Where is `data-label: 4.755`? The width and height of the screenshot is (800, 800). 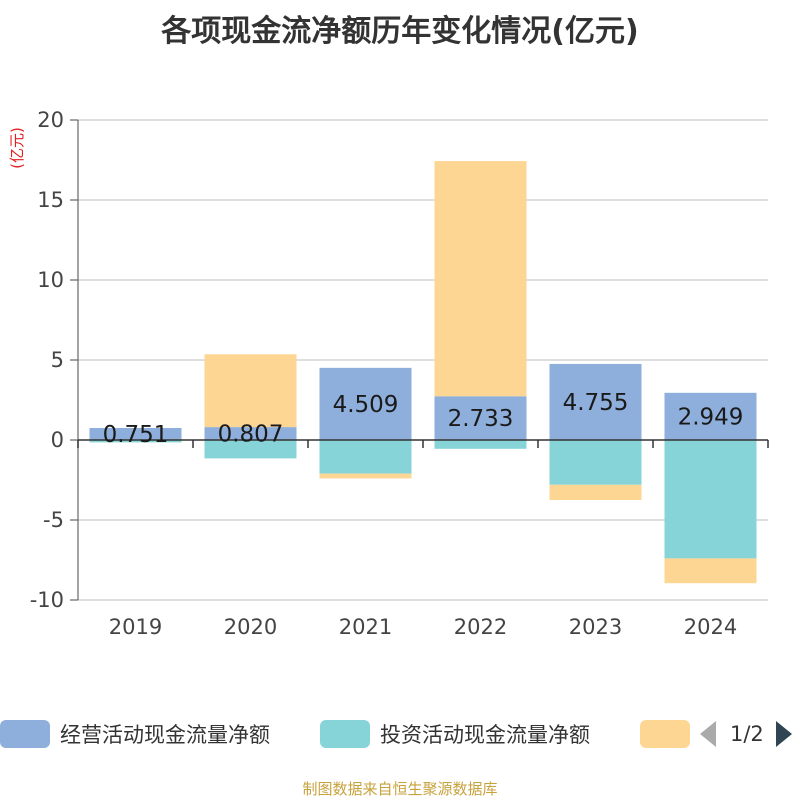 data-label: 4.755 is located at coordinates (596, 403).